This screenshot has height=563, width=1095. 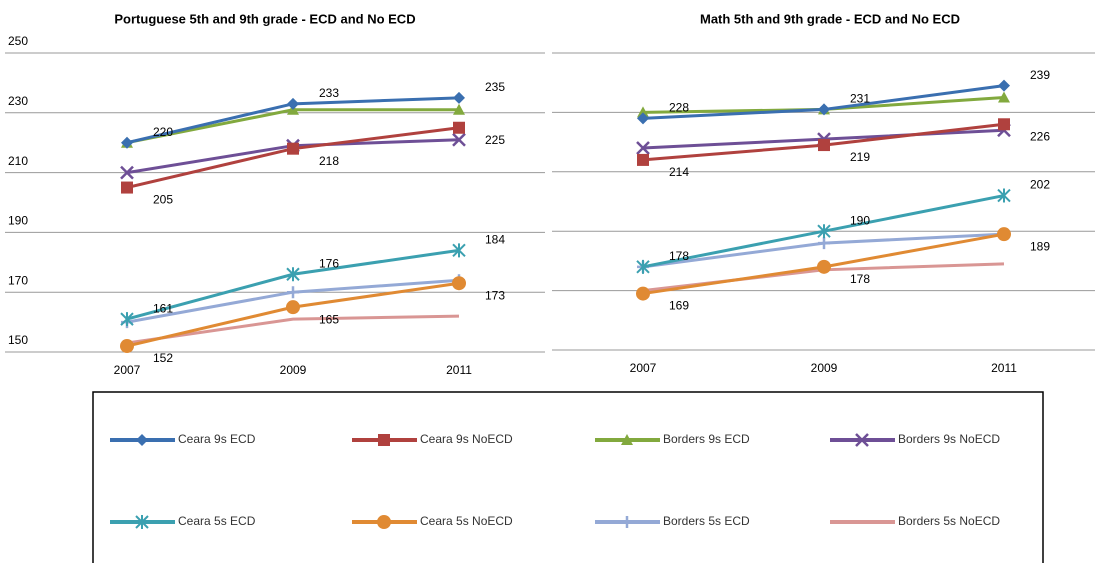 What do you see at coordinates (163, 200) in the screenshot?
I see `data-label: 205` at bounding box center [163, 200].